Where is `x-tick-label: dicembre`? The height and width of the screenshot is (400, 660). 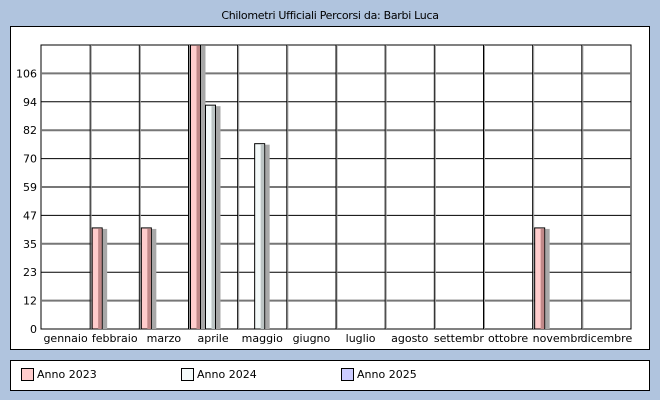 x-tick-label: dicembre is located at coordinates (607, 338).